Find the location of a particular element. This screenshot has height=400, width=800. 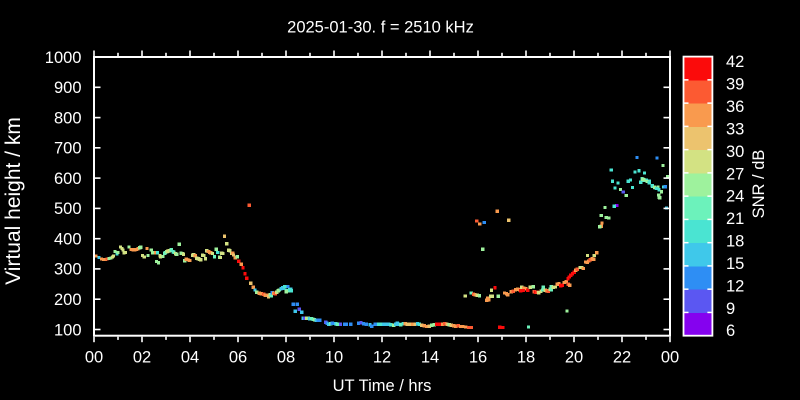

svg-text: 30 is located at coordinates (735, 152).